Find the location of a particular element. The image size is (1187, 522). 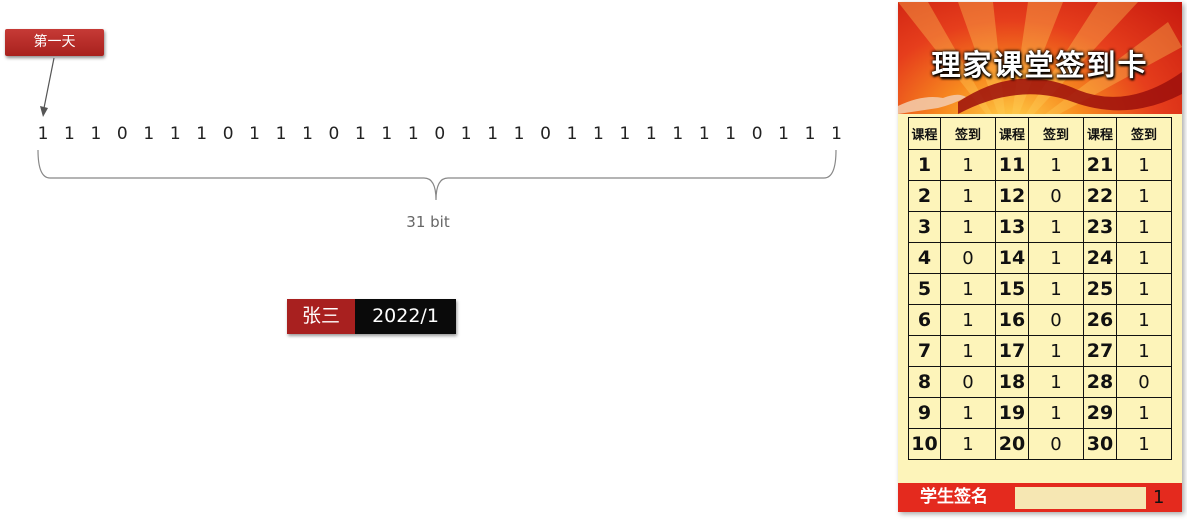

bits-brace is located at coordinates (437, 175).